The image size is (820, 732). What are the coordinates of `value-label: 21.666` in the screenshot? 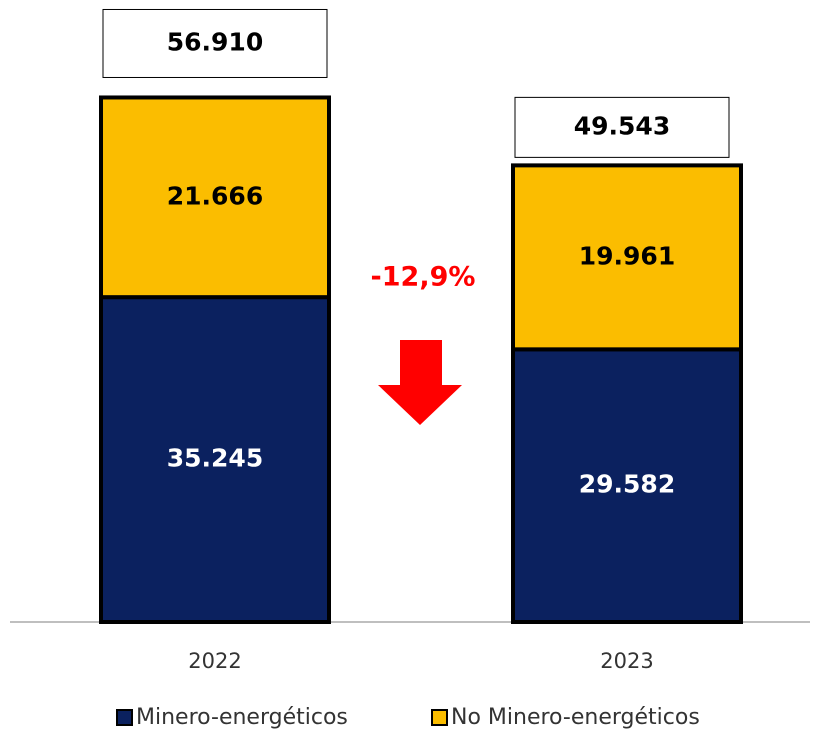 It's located at (215, 195).